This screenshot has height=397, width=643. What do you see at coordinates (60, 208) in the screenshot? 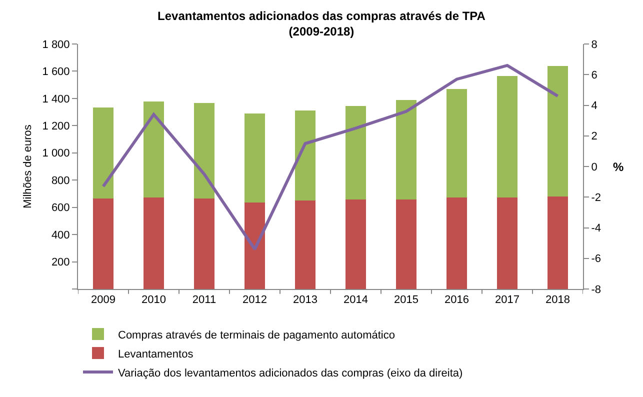
I see `y-tick-label: 600` at bounding box center [60, 208].